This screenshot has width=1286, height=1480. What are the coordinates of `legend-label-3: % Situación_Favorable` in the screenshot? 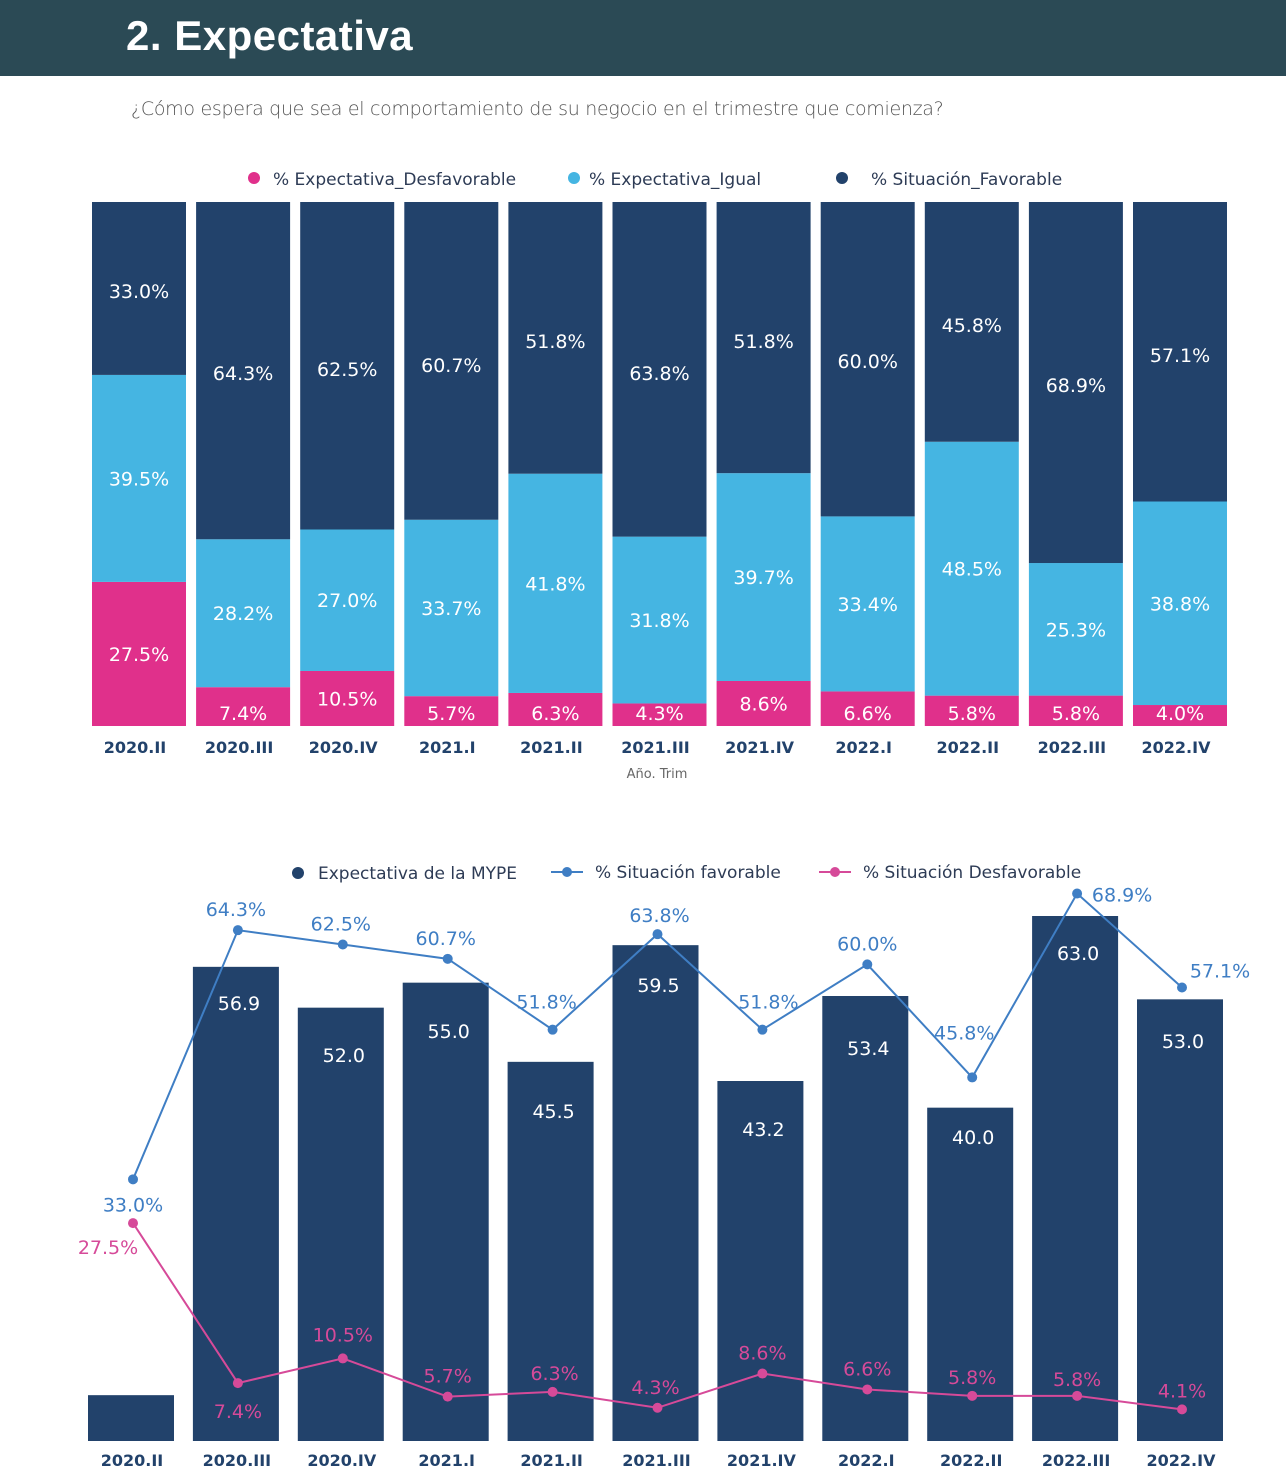 It's located at (966, 180).